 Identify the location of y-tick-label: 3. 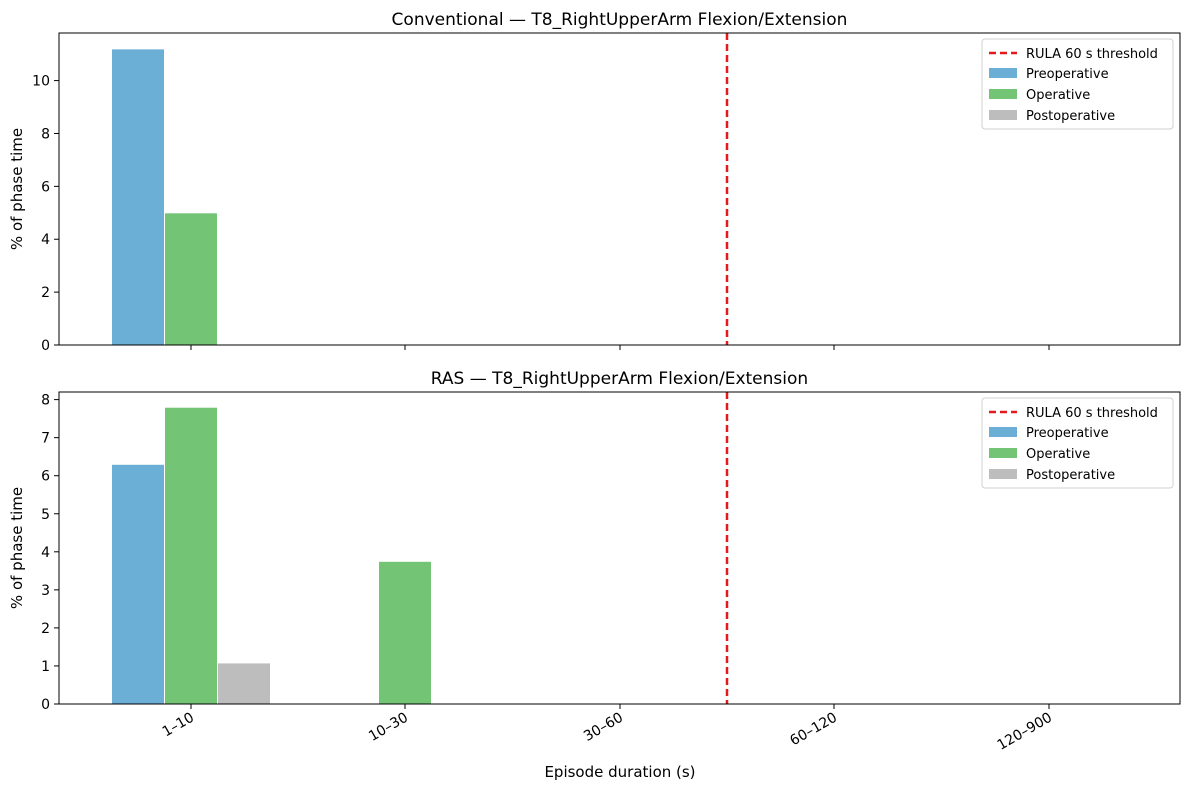
(45, 591).